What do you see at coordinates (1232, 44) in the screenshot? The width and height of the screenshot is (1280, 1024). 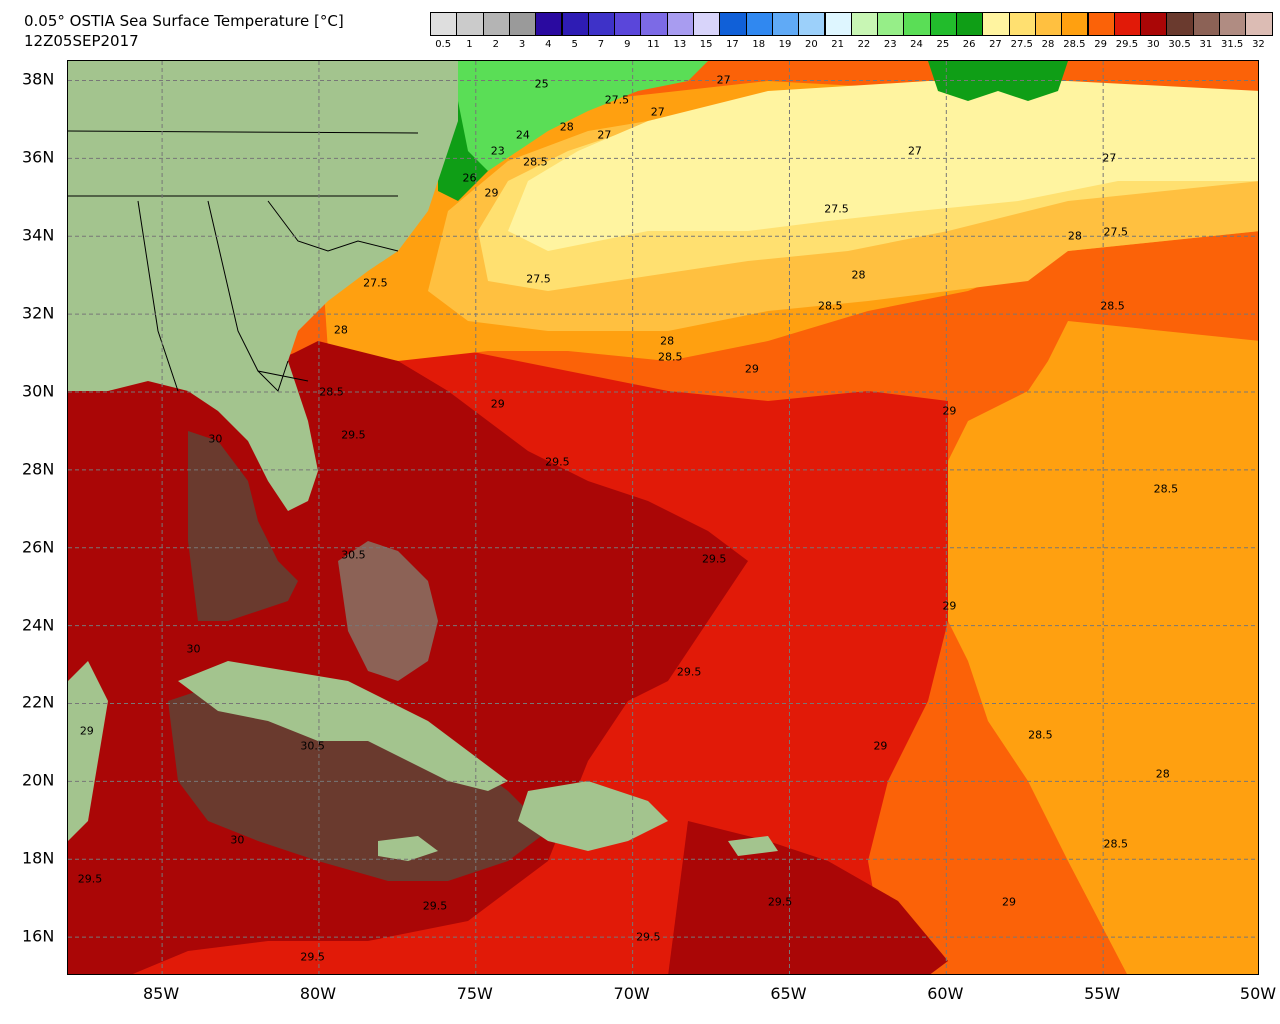 I see `legend-label: 31.5` at bounding box center [1232, 44].